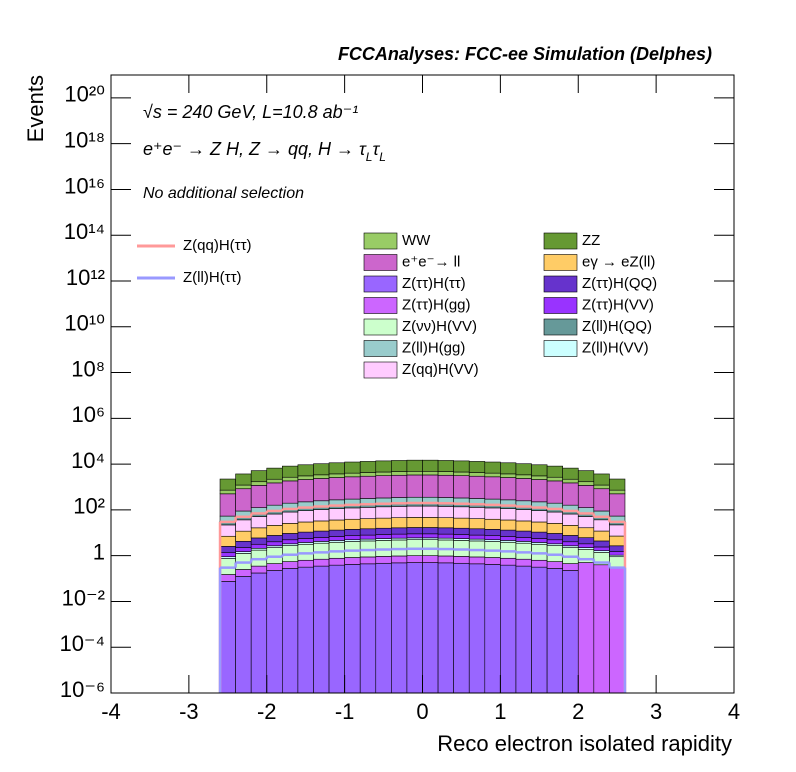 The image size is (796, 772). What do you see at coordinates (431, 261) in the screenshot?
I see `legend-label: e⁺e⁻→ ll` at bounding box center [431, 261].